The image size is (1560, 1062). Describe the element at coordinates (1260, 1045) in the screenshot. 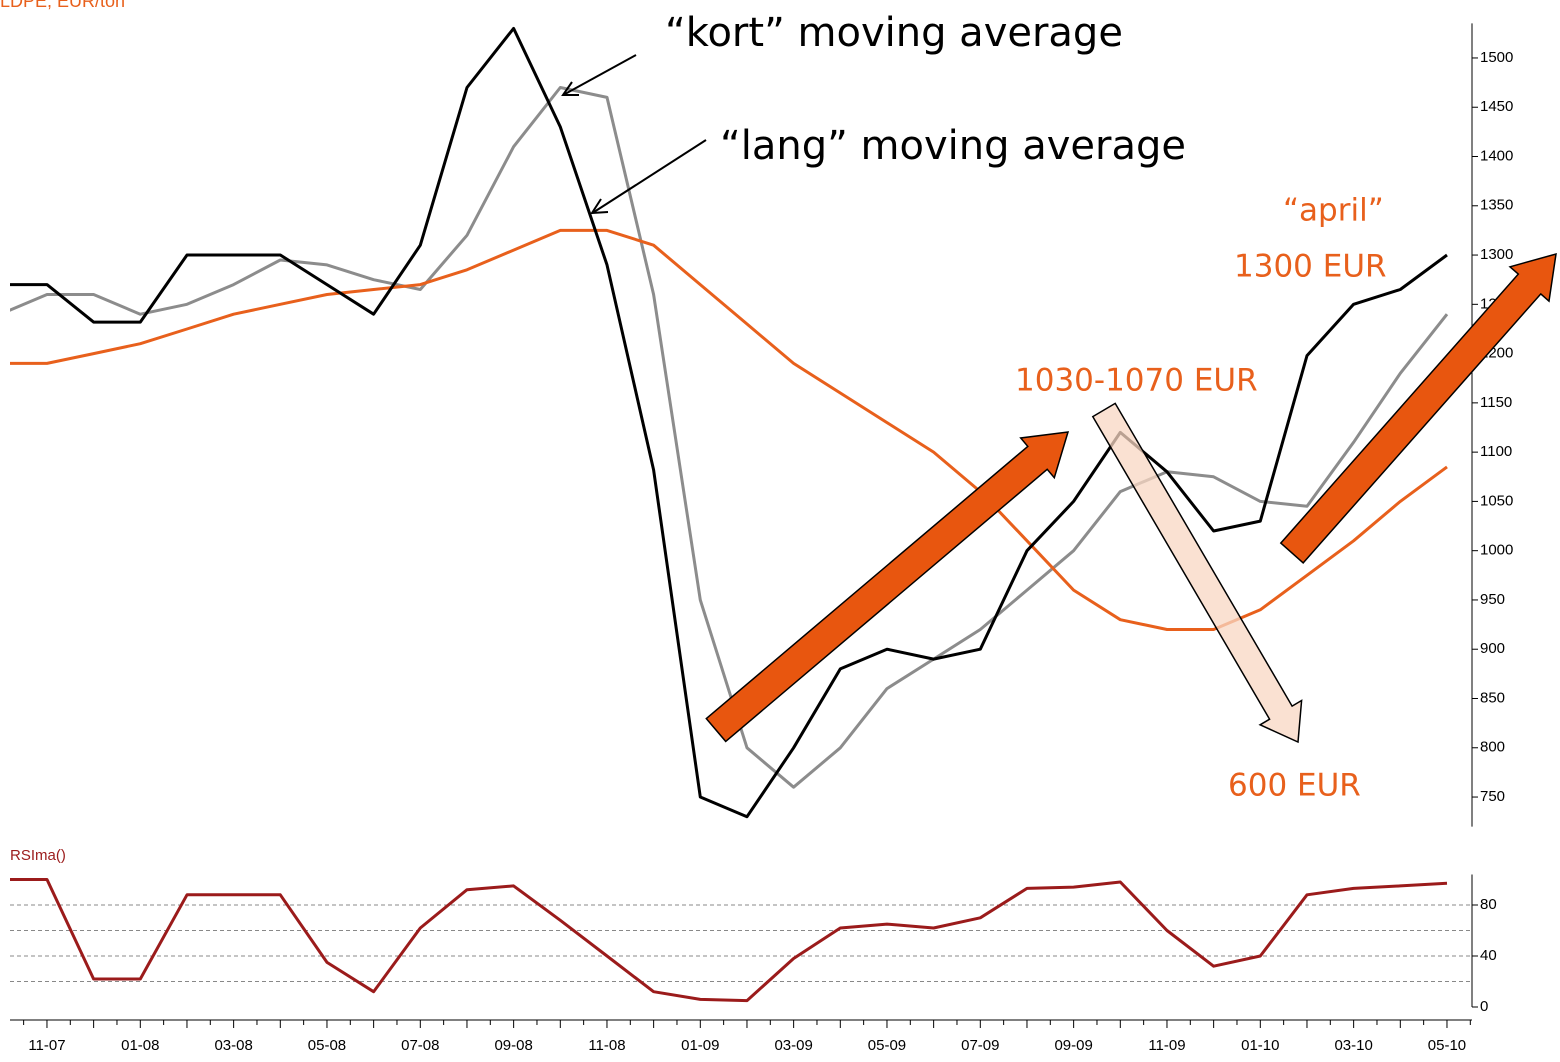

I see `x-tick-label: 01-10` at that location.